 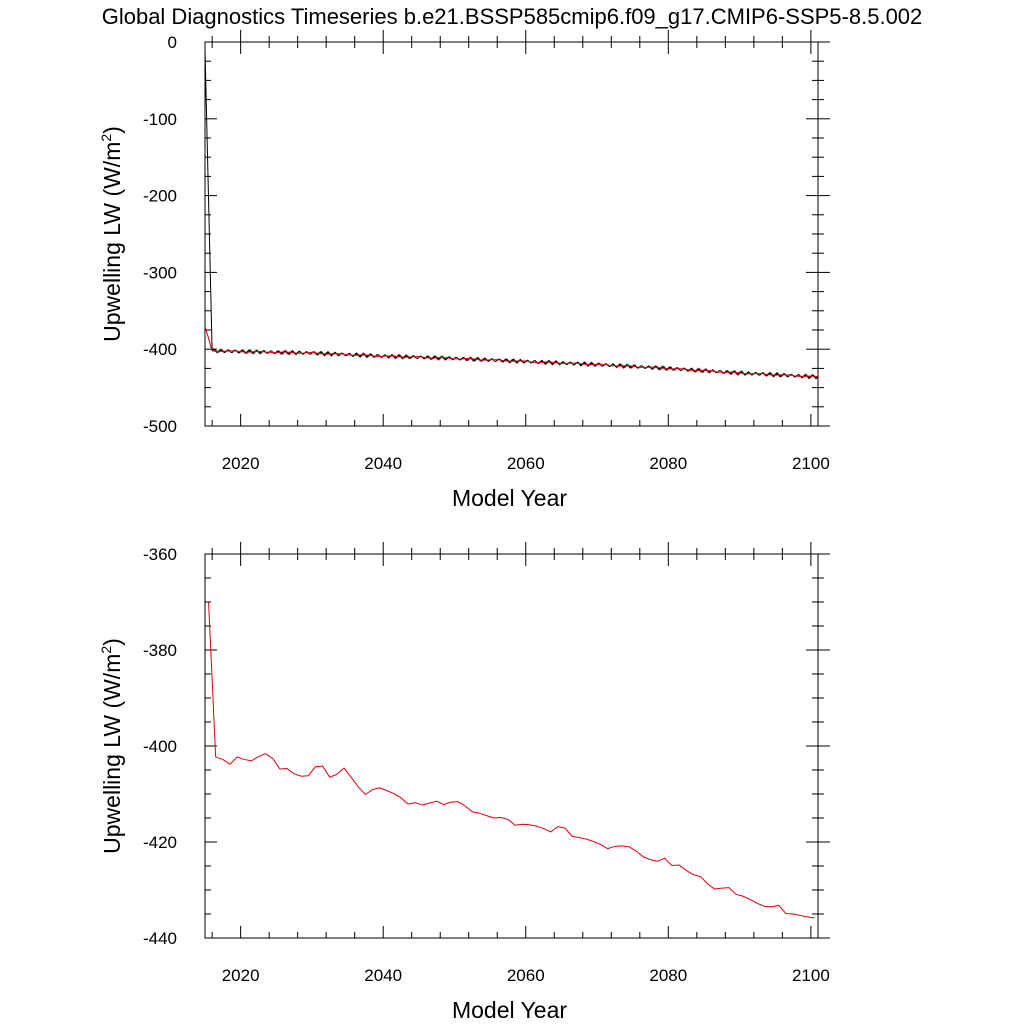 I want to click on series-line, so click(x=511, y=352).